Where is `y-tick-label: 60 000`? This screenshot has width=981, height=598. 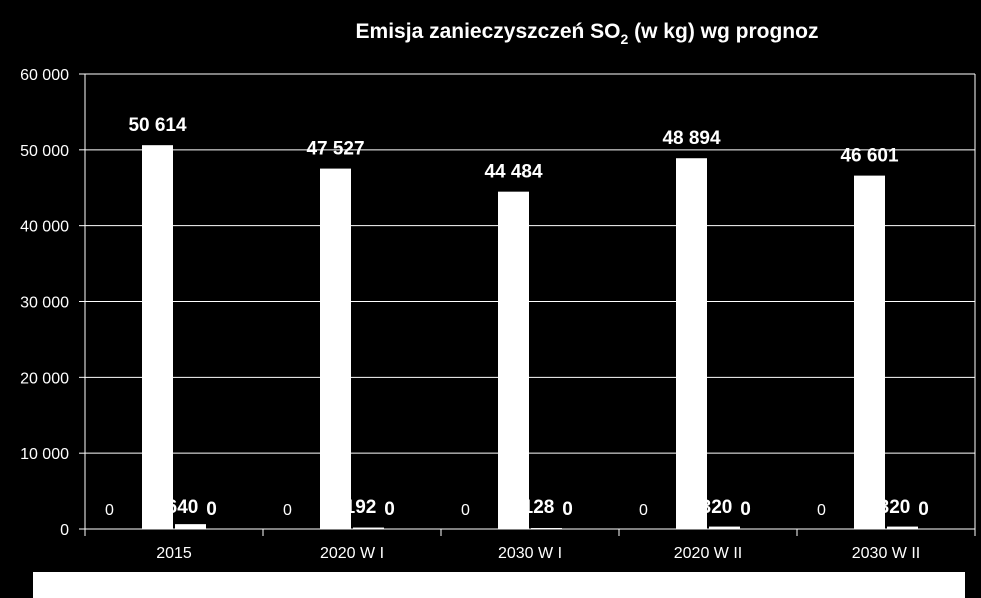 y-tick-label: 60 000 is located at coordinates (44, 75).